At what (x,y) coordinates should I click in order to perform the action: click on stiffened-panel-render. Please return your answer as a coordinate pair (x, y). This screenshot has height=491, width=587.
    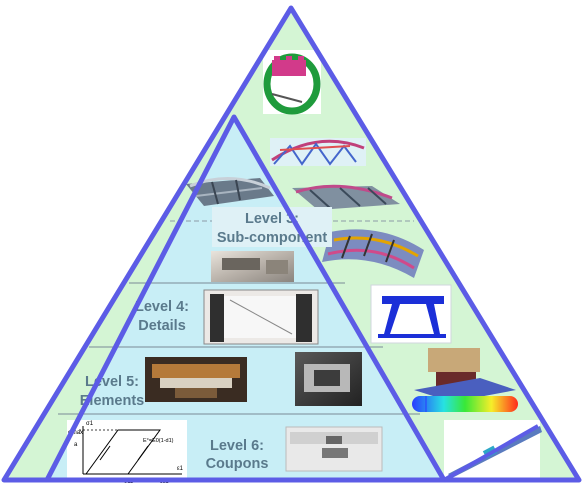
    Looking at the image, I should click on (346, 197).